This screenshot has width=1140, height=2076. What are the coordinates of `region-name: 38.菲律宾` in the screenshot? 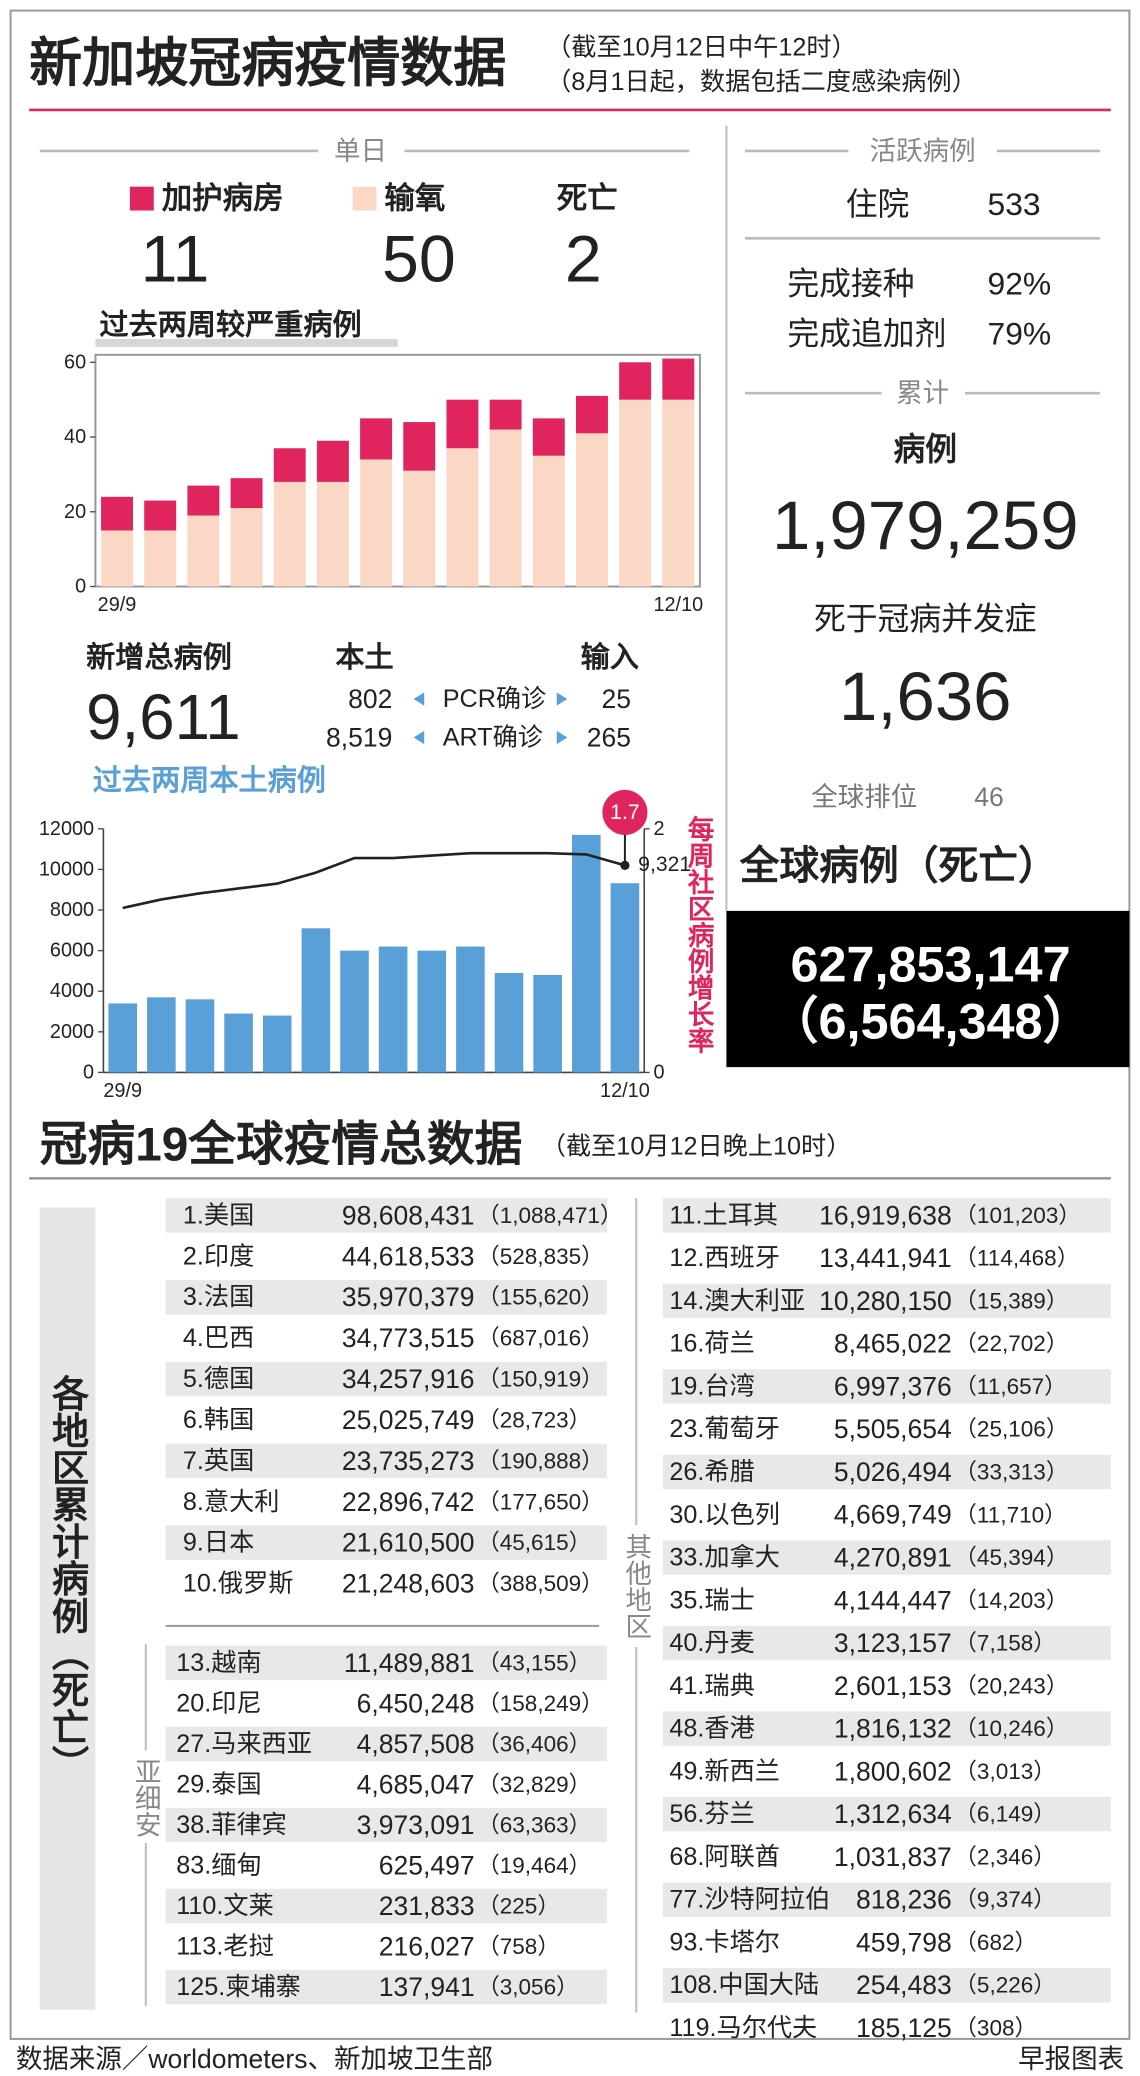 It's located at (231, 1825).